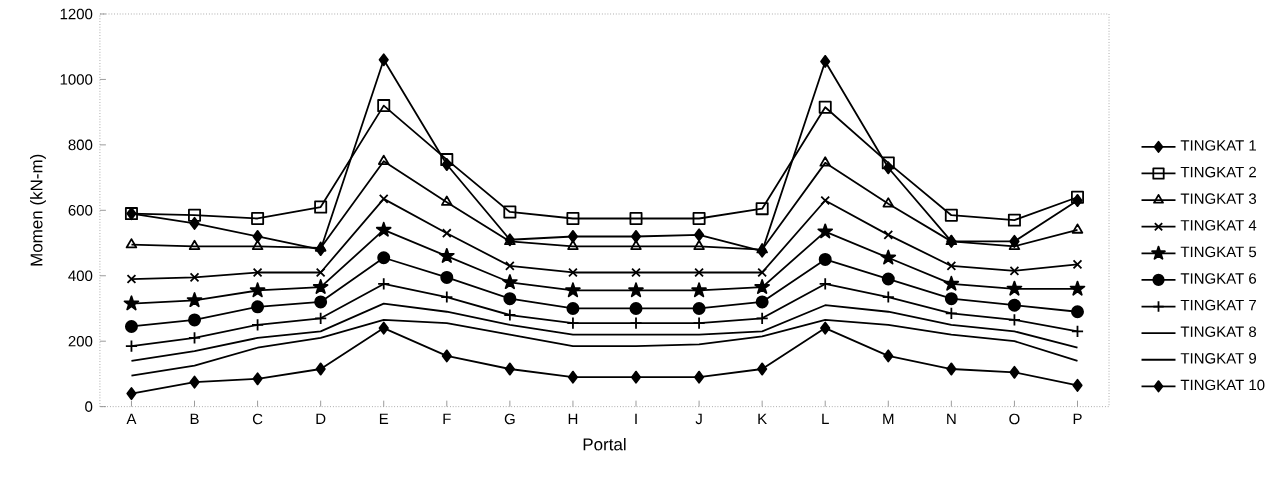 The height and width of the screenshot is (491, 1275). I want to click on x-tick-label: E, so click(384, 419).